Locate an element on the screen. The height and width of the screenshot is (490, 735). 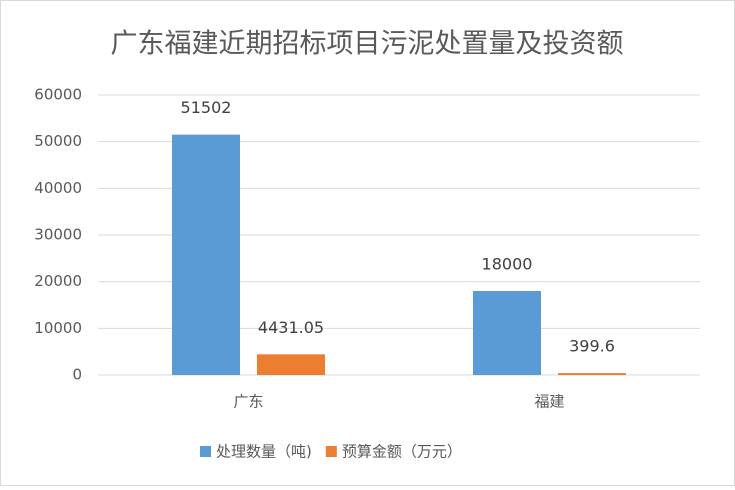
data-label: 51502 is located at coordinates (206, 107).